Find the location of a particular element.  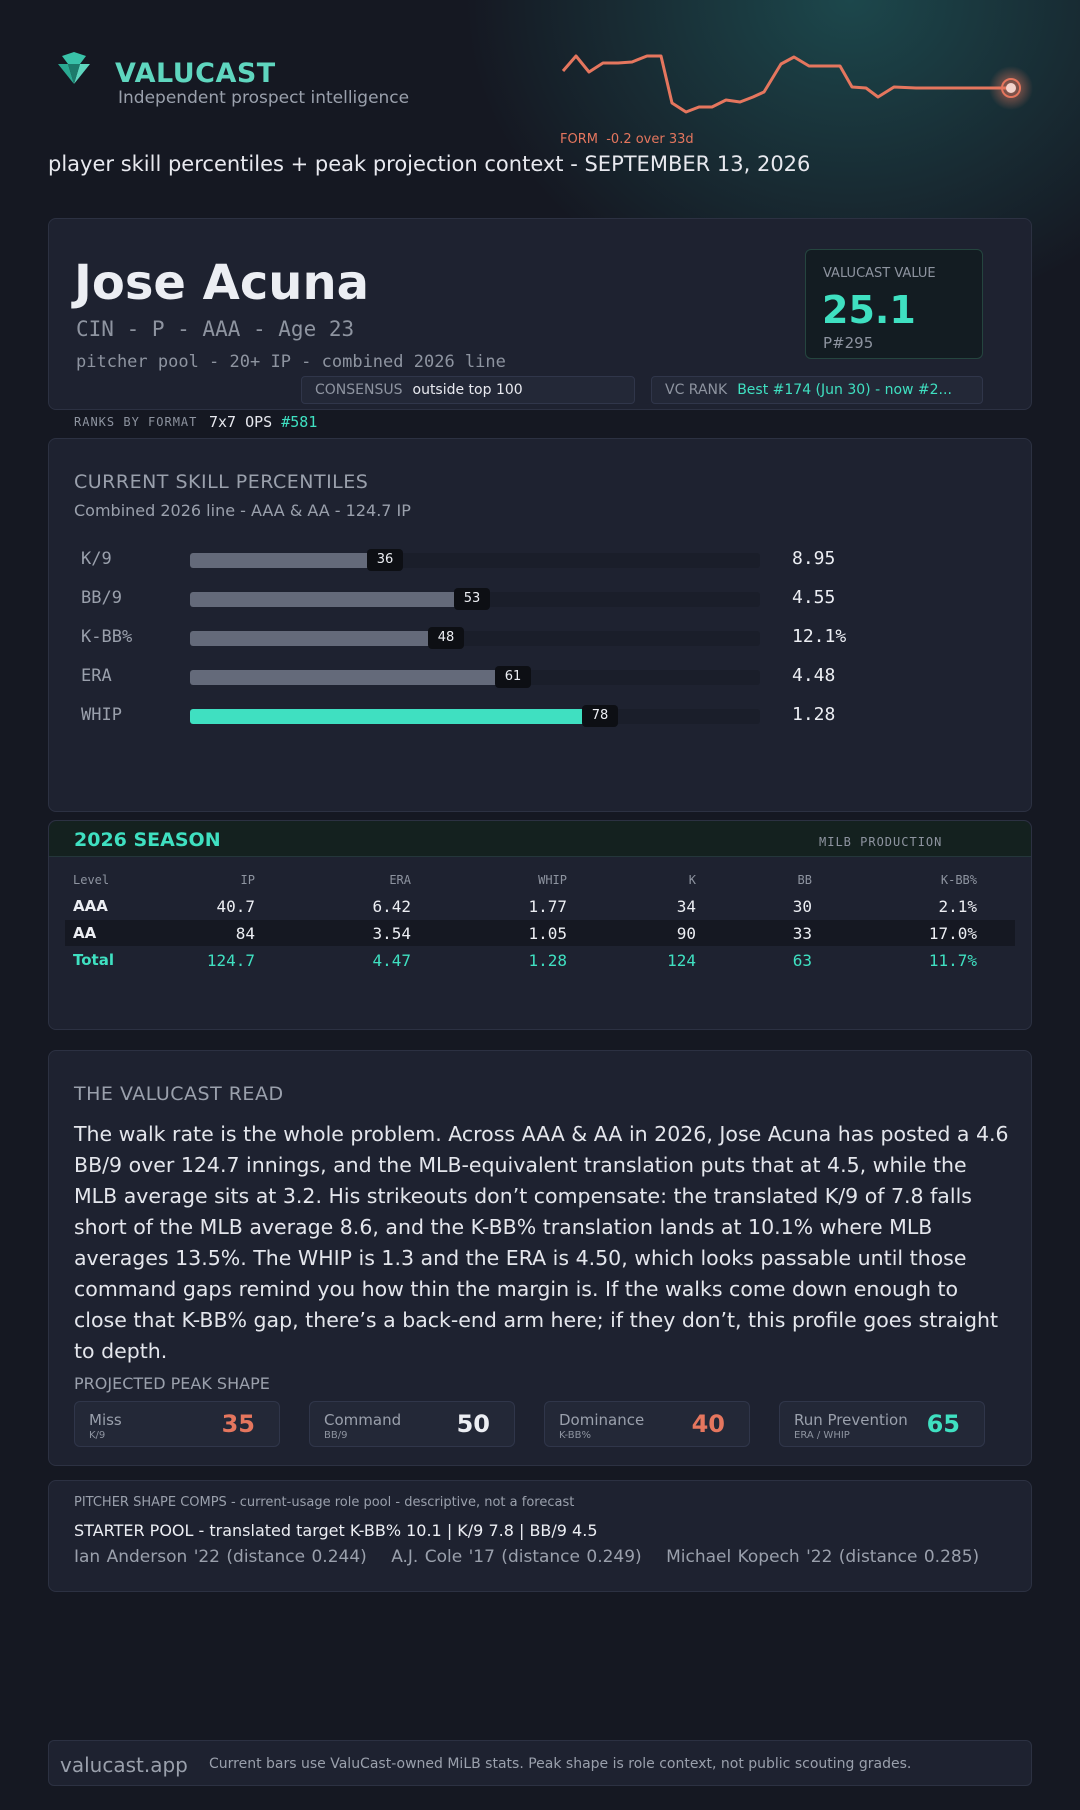

value-label: VALUCAST VALUE is located at coordinates (879, 273).